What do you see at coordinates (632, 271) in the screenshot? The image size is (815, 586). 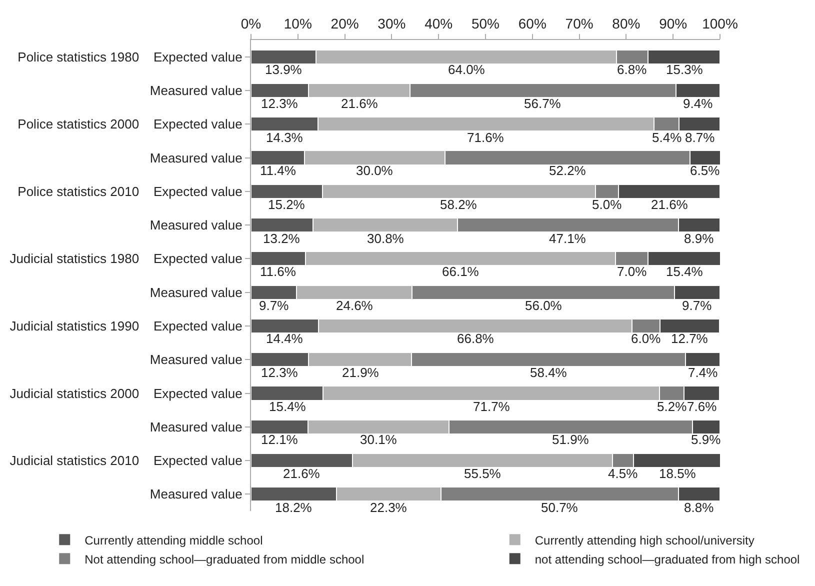 I see `data-label: 7.0%` at bounding box center [632, 271].